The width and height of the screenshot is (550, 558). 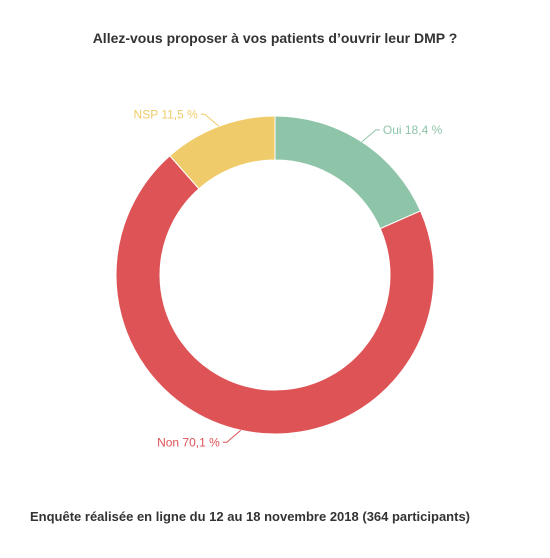 I want to click on slice-label-non: Non 70,1 %, so click(x=188, y=442).